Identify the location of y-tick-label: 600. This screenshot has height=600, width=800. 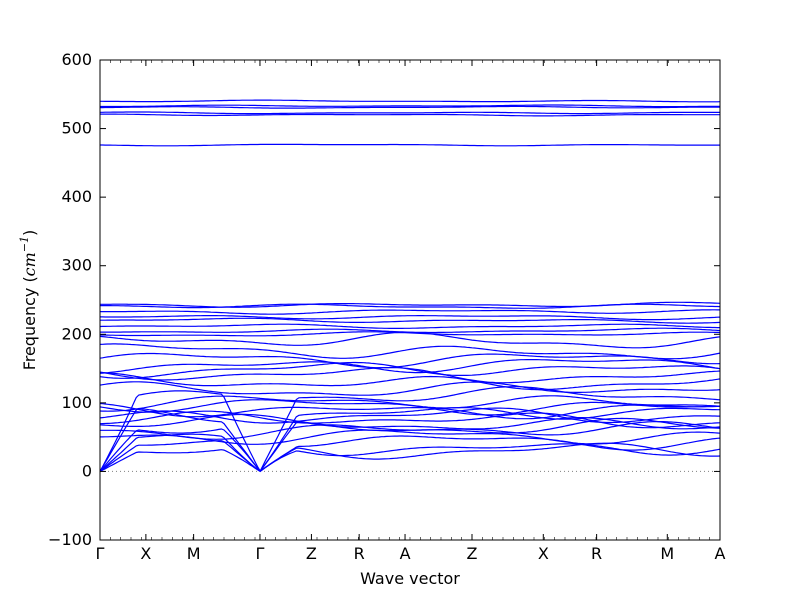
(76, 59).